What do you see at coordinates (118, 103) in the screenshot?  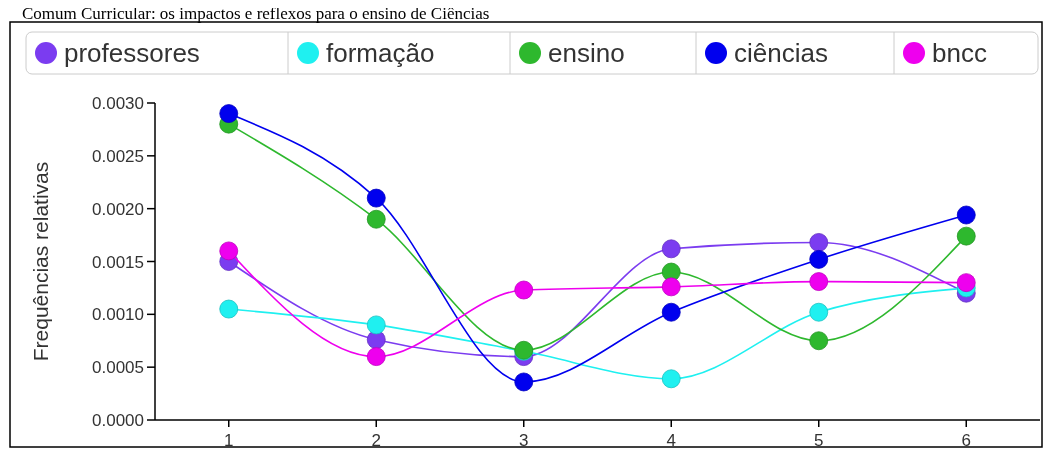 I see `y-tick-label: 0.0030` at bounding box center [118, 103].